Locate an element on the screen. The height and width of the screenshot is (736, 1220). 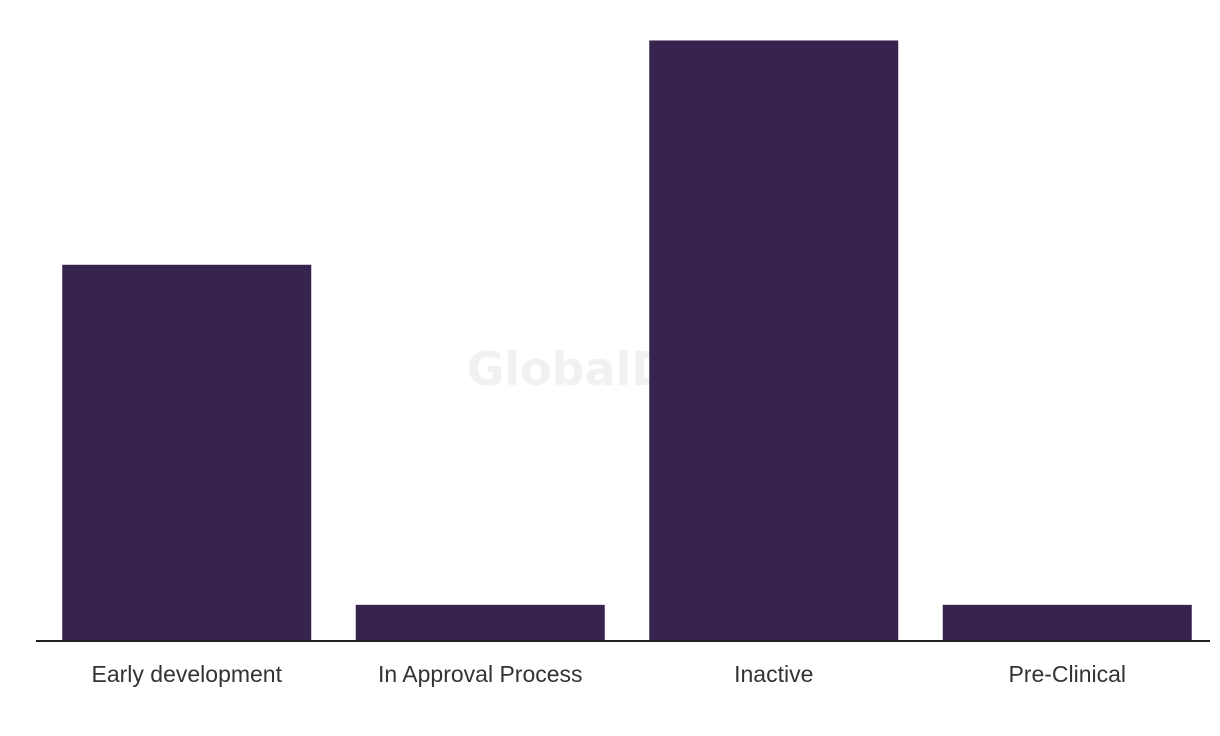
x-tick-label: Inactive is located at coordinates (773, 674).